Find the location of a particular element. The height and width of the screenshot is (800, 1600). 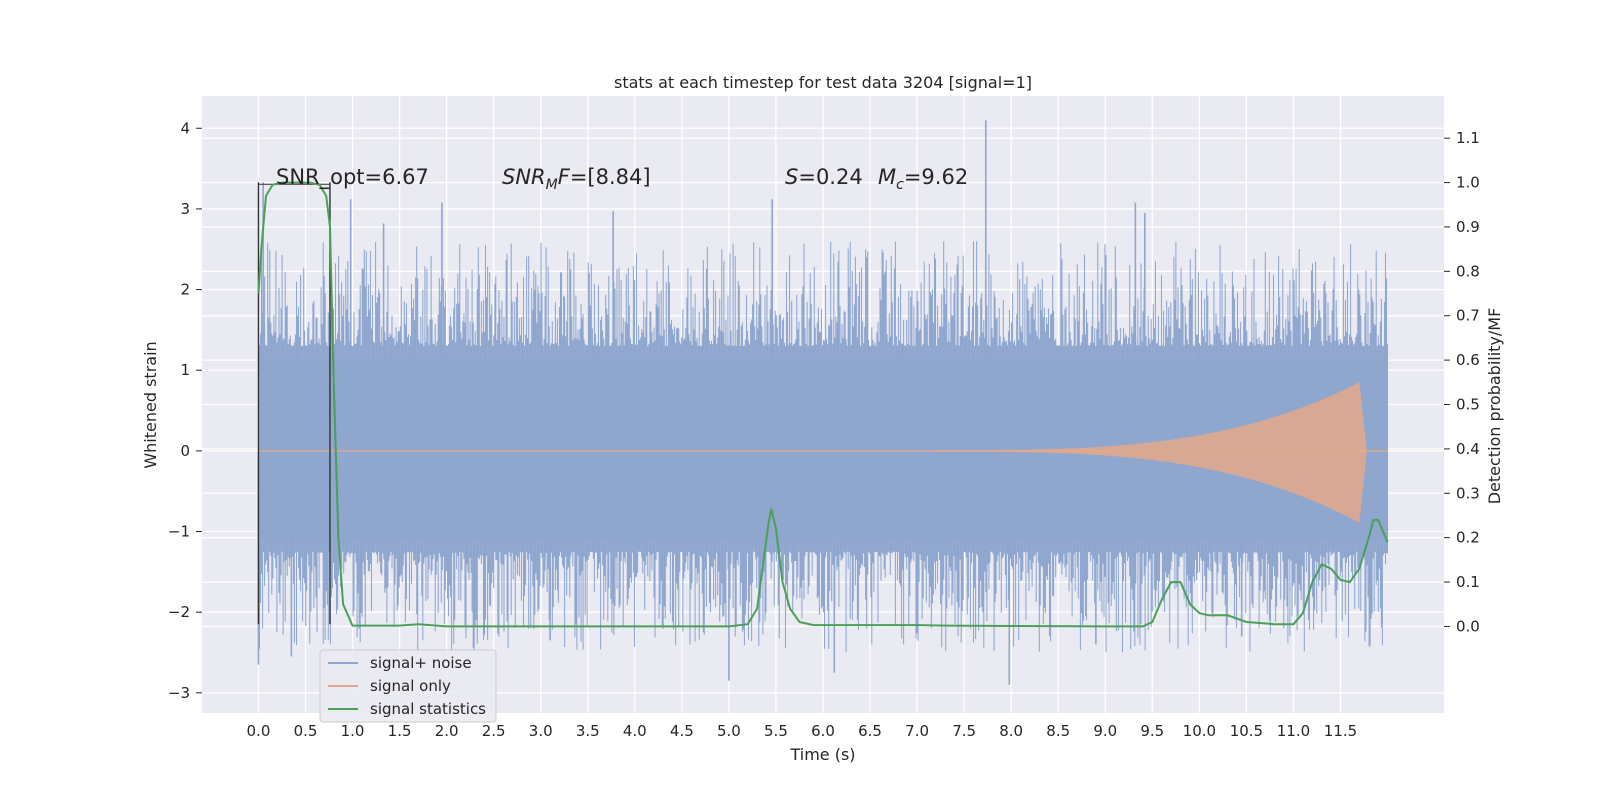

y2-axis-ticks: 0.0 0.1 0.2 0.3 0.4 0.5 0.6 0.7 0.8 0.9 1.0 1.1 is located at coordinates (1462, 382).